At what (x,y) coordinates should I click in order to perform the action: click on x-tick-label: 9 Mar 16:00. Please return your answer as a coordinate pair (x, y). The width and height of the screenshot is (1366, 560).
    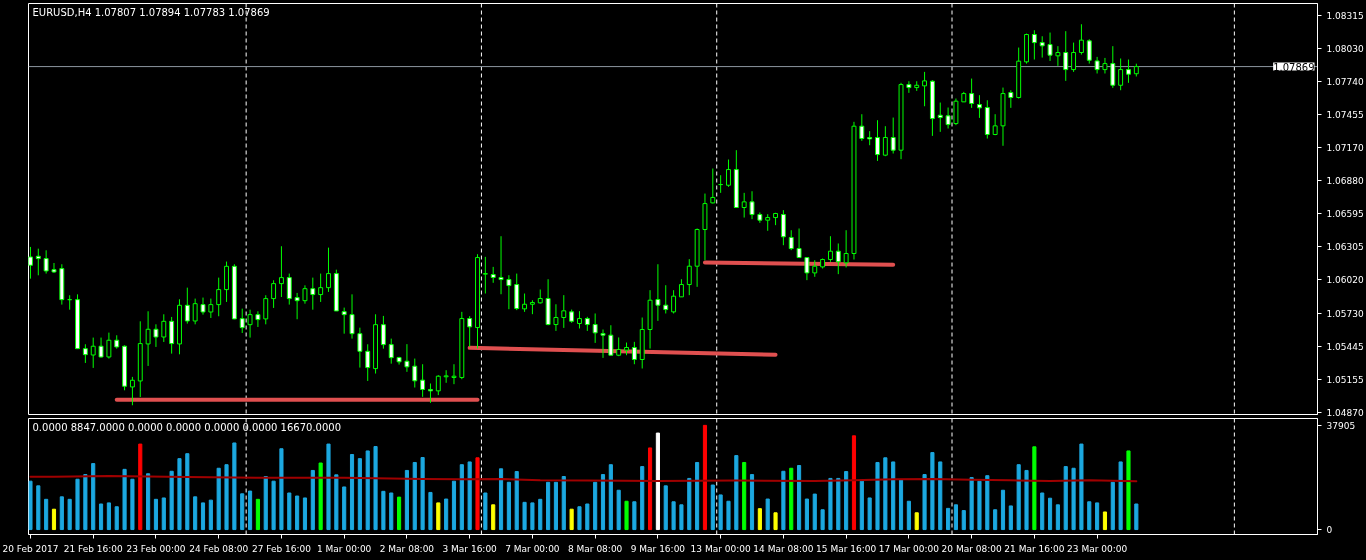
    Looking at the image, I should click on (658, 548).